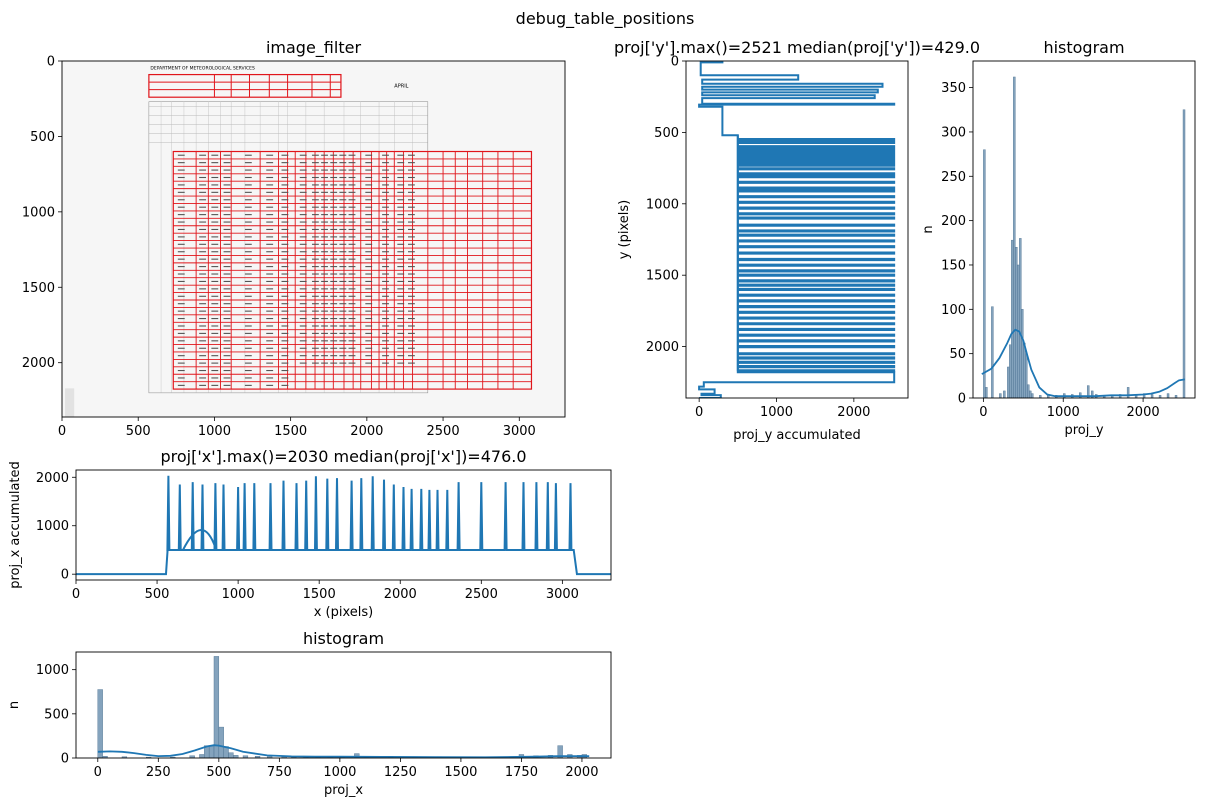 This screenshot has width=1211, height=811. What do you see at coordinates (70, 402) in the screenshot?
I see `scan-edge-artifact` at bounding box center [70, 402].